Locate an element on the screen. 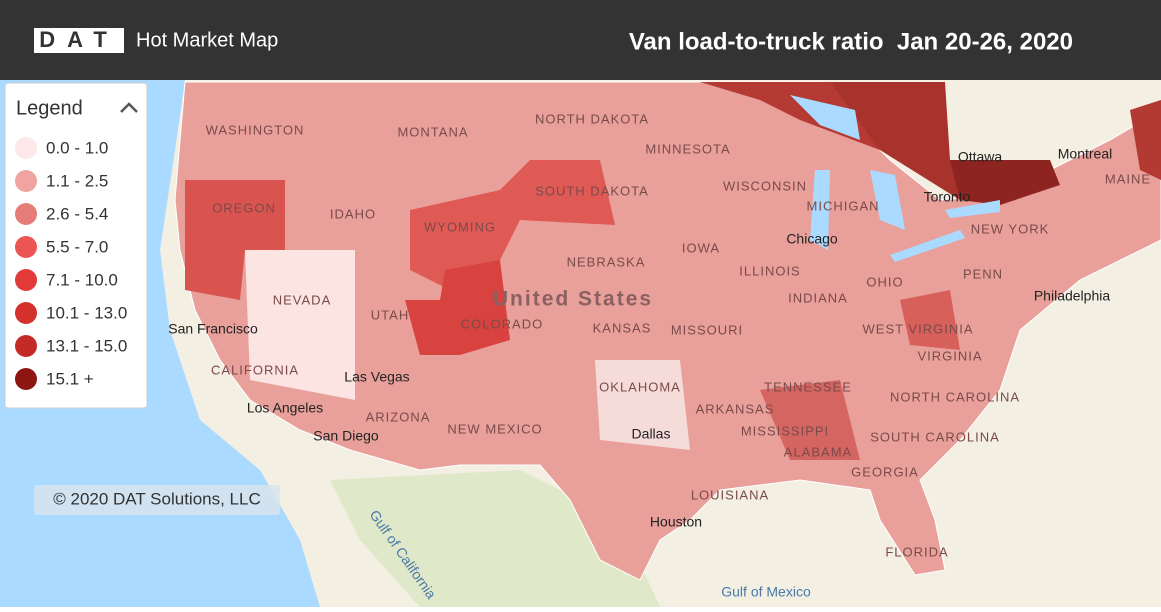  region-alabama is located at coordinates (810, 420).